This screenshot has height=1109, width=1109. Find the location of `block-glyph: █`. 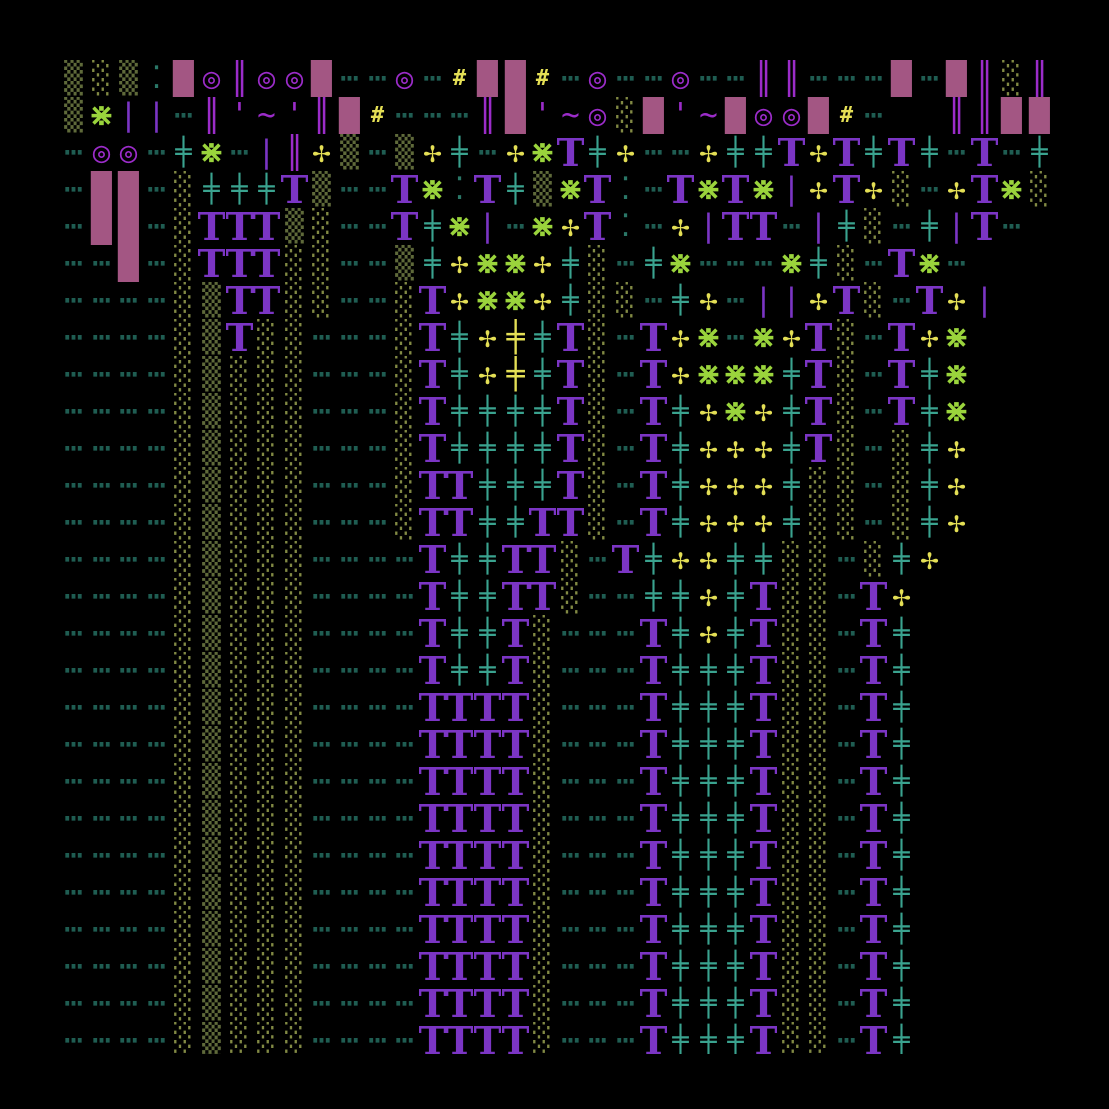

block-glyph: █ is located at coordinates (818, 115).